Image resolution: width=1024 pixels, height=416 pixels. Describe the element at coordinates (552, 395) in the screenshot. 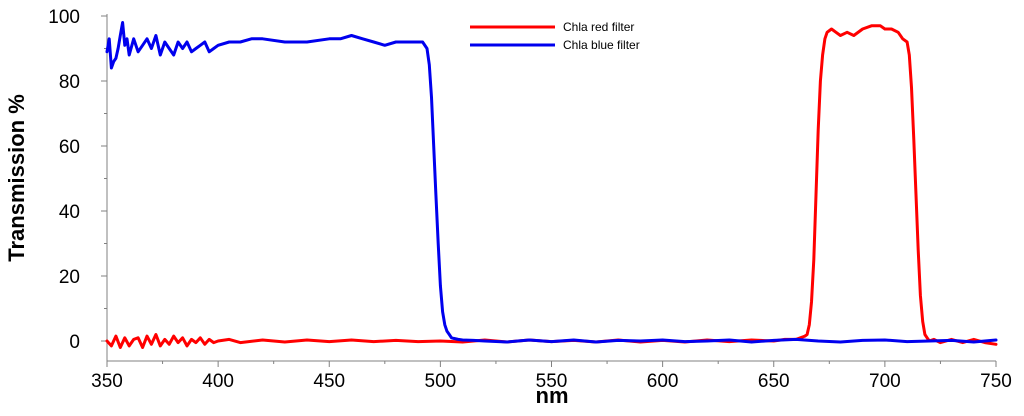

I see `x-axis-title: nm` at that location.